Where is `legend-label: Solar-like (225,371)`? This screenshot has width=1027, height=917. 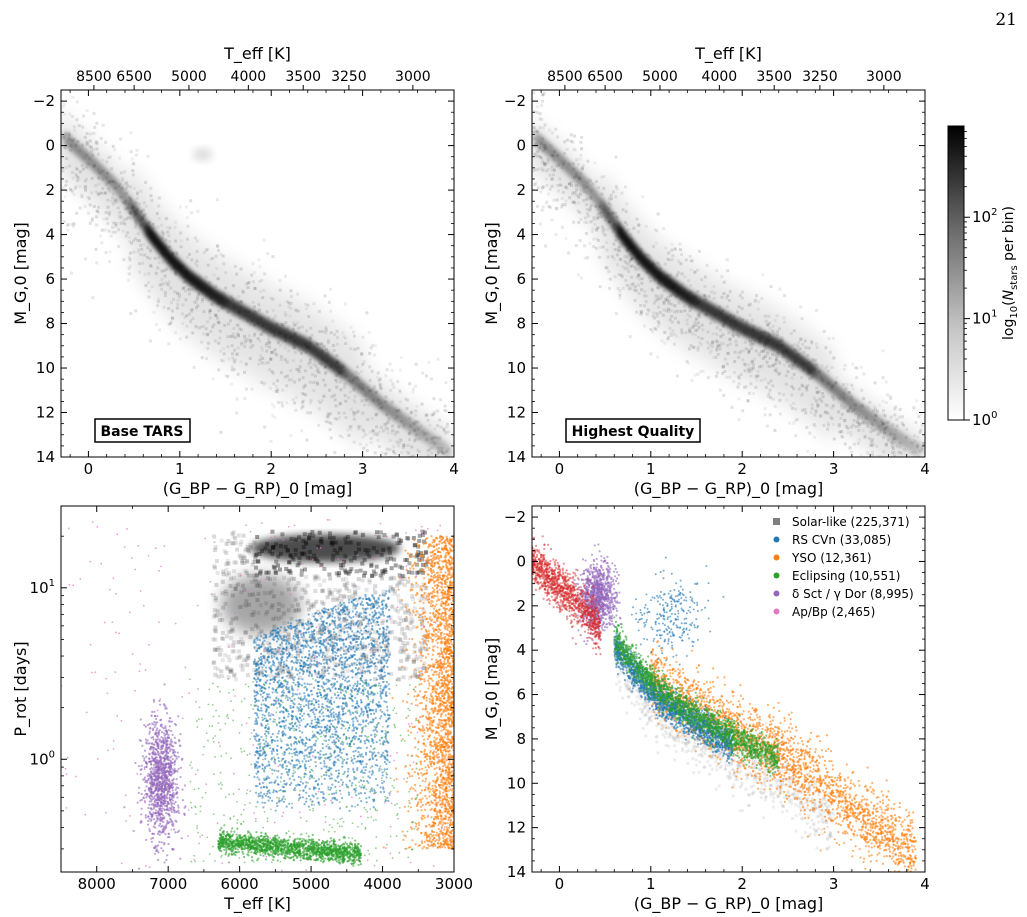
legend-label: Solar-like (225,371) is located at coordinates (851, 522).